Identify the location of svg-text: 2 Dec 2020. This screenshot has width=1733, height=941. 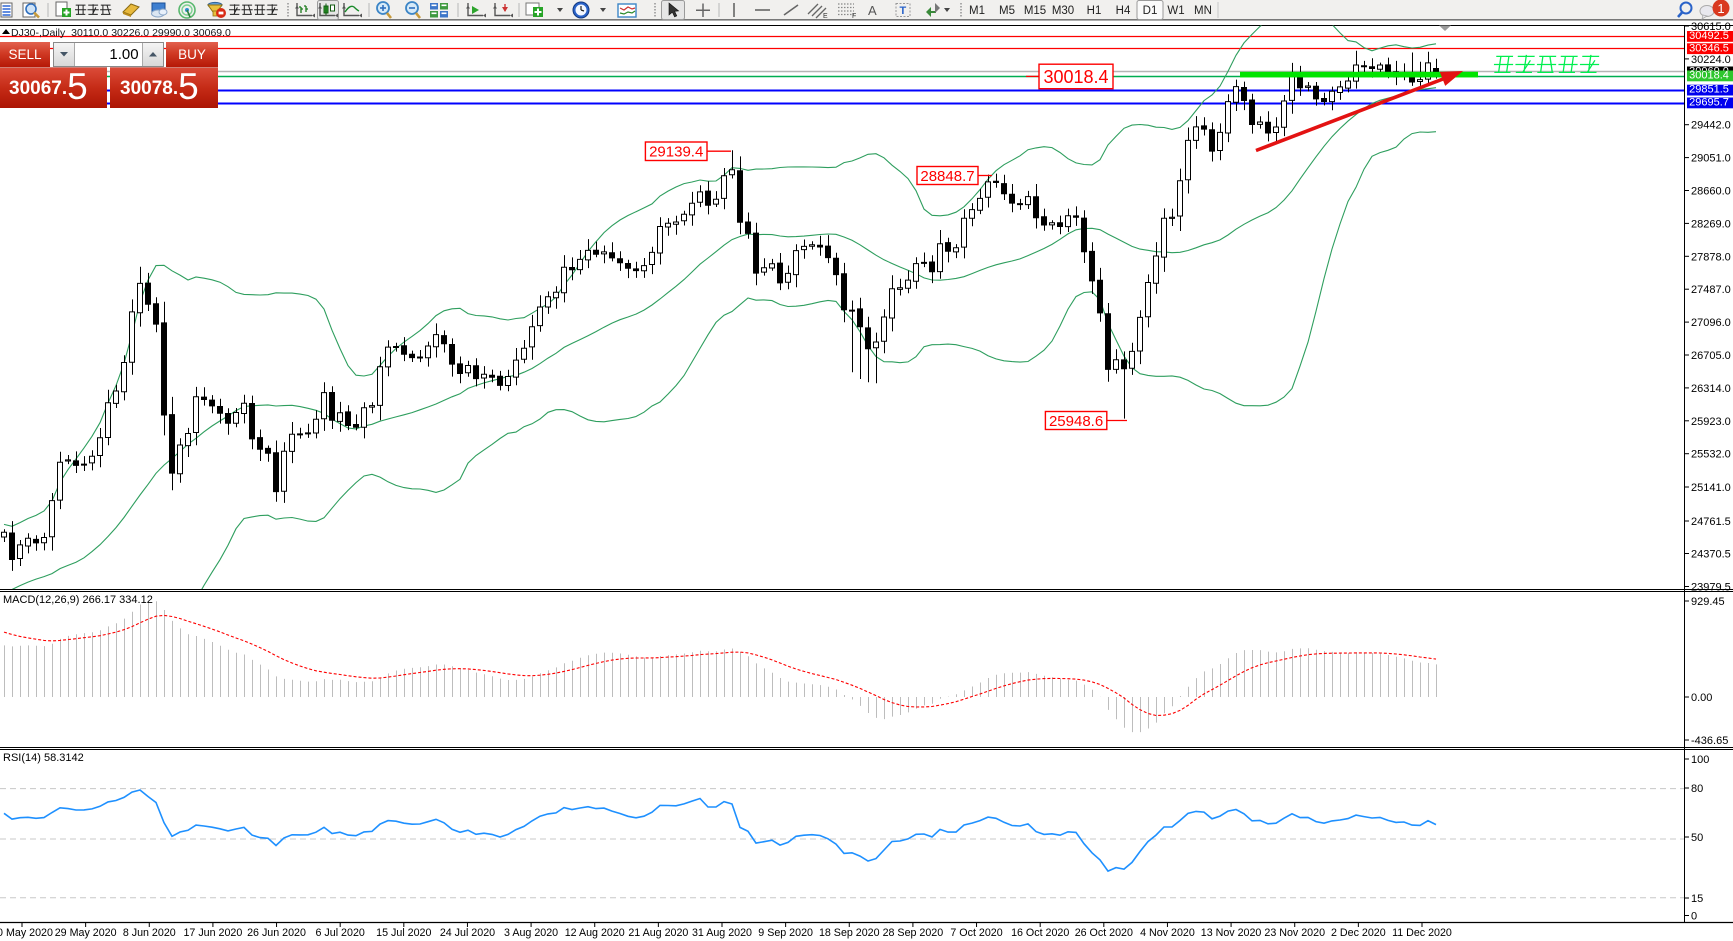
(1358, 933).